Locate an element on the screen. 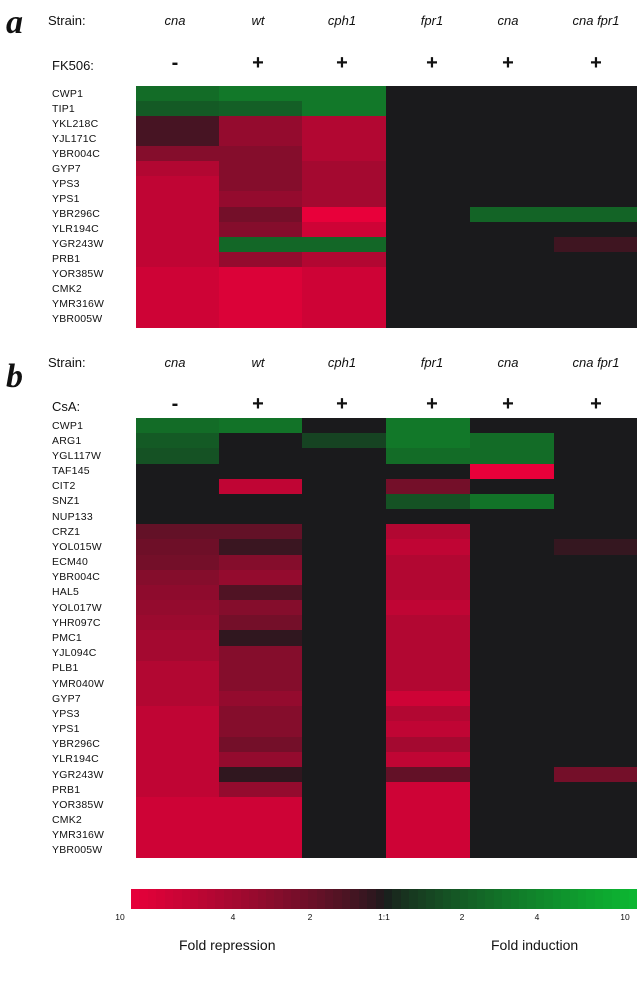 This screenshot has height=982, width=637. a-strain-header: cph1 is located at coordinates (342, 20).